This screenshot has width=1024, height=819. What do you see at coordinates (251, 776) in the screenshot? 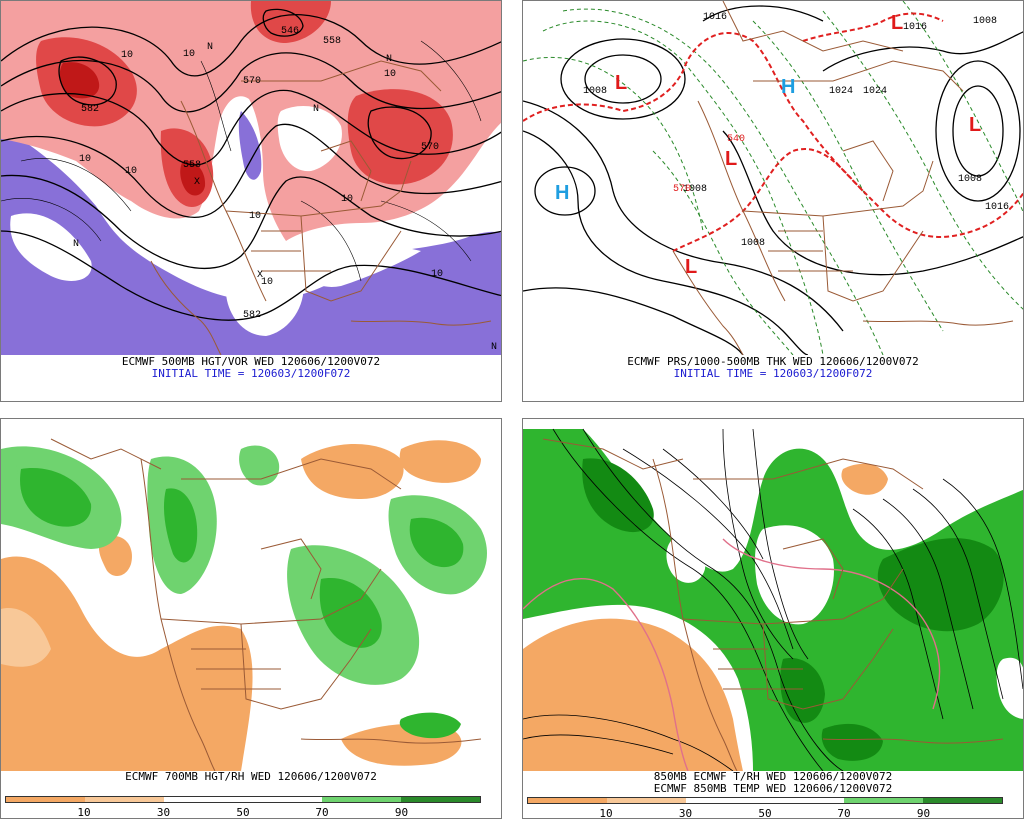
I see `caption-title: ECMWF 700MB HGT/RH WED 120606/1200V072` at bounding box center [251, 776].